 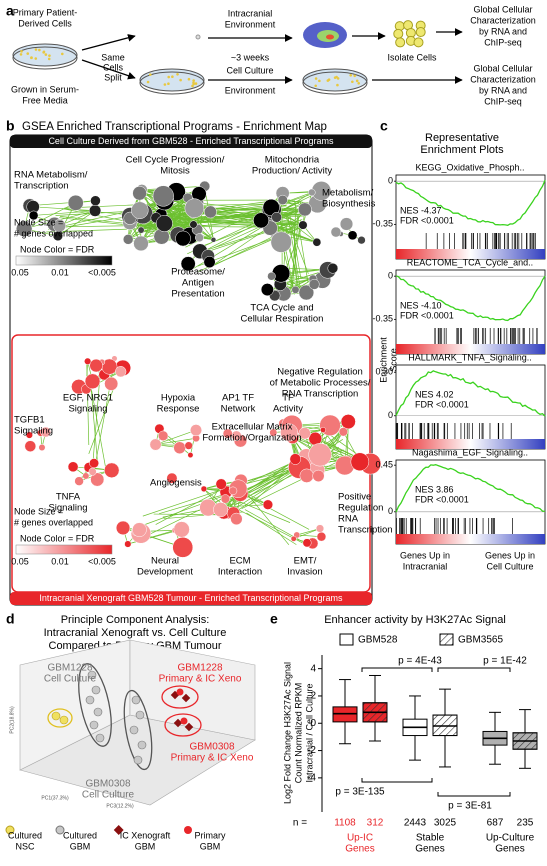 What do you see at coordinates (382, 224) in the screenshot?
I see `y-tick-label: -0.35` at bounding box center [382, 224].